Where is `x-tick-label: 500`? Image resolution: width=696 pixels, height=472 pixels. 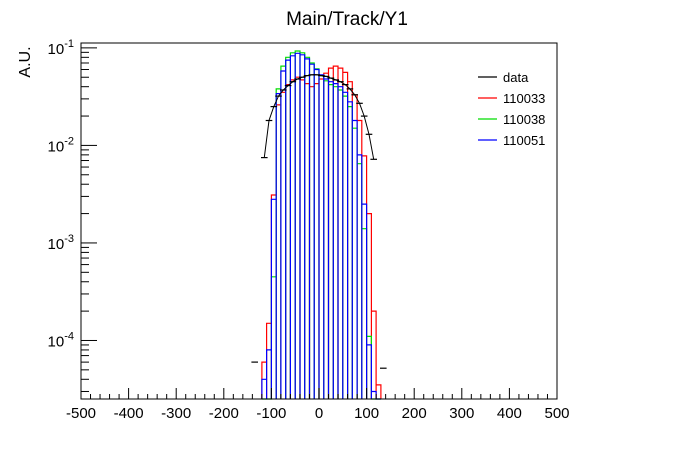 x-tick-label: 500 is located at coordinates (556, 413).